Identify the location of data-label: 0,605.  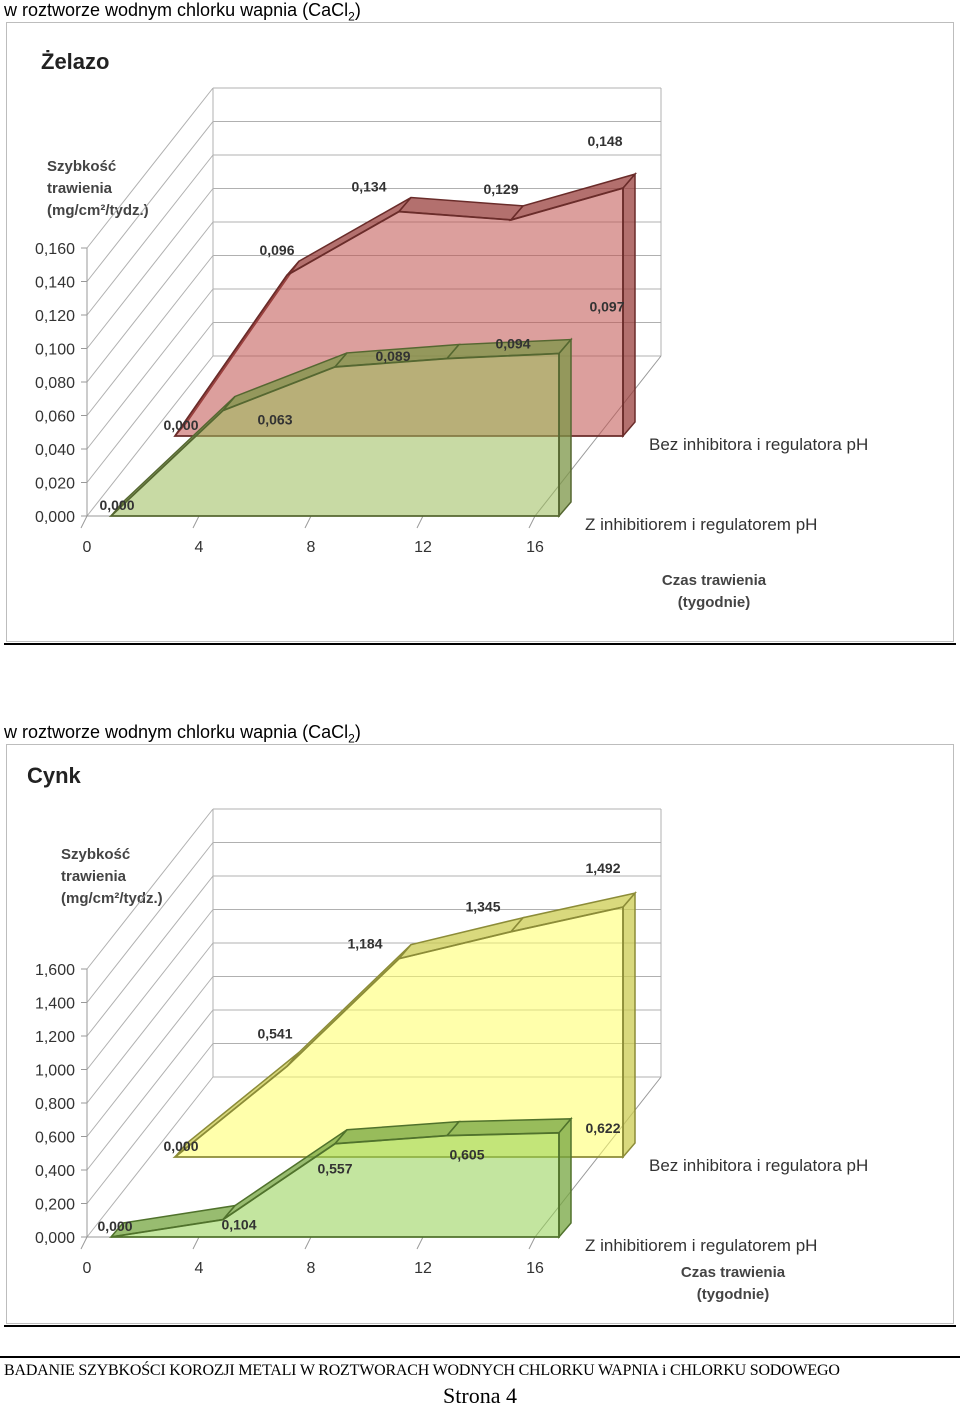
(466, 1155).